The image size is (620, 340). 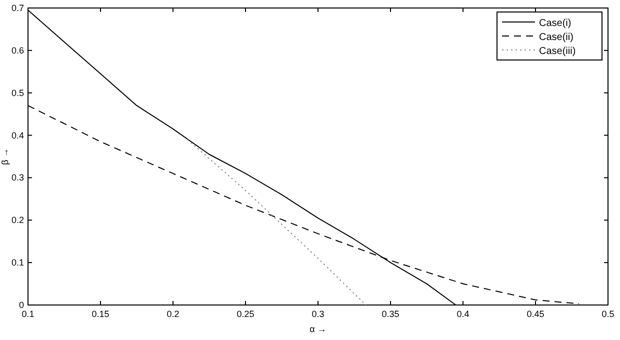 What do you see at coordinates (318, 329) in the screenshot?
I see `x-axis-title: α →` at bounding box center [318, 329].